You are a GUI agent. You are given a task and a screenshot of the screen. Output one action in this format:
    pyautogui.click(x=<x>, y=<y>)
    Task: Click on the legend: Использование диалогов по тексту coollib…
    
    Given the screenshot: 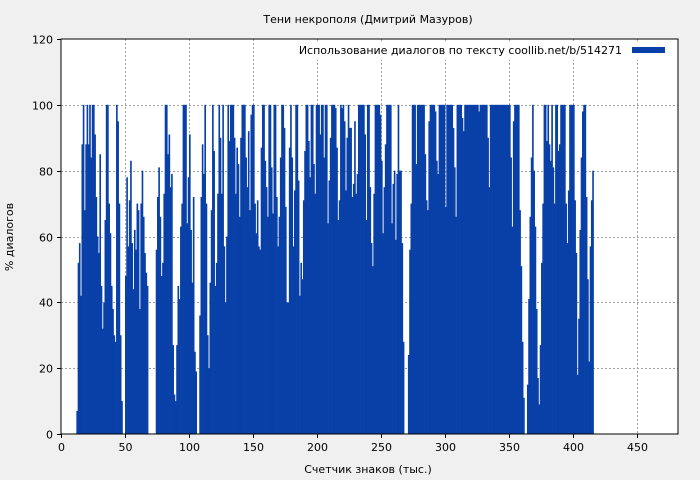 What is the action you would take?
    pyautogui.click(x=487, y=51)
    